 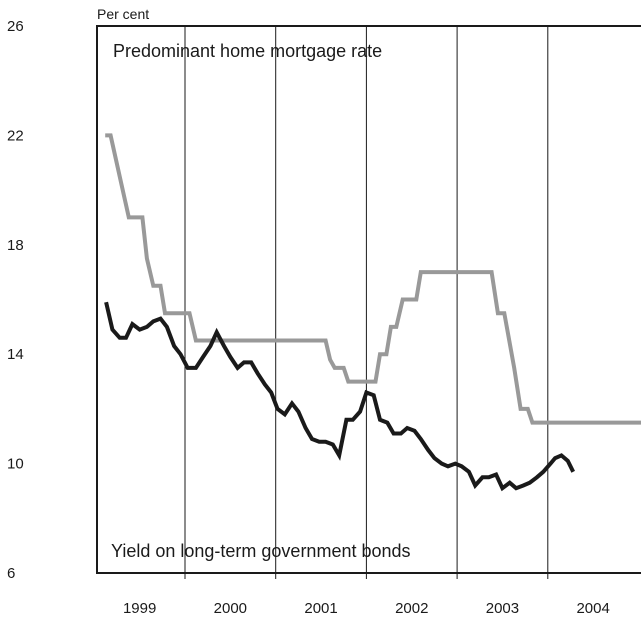 I want to click on y-tick-label-26: 26, so click(x=15, y=26).